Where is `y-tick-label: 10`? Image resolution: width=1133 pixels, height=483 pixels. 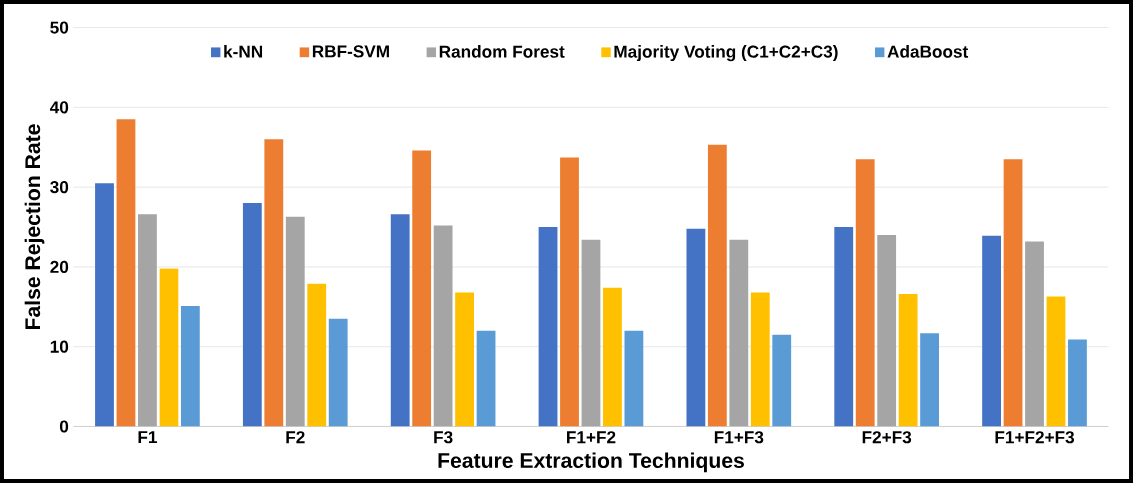
y-tick-label: 10 is located at coordinates (59, 346).